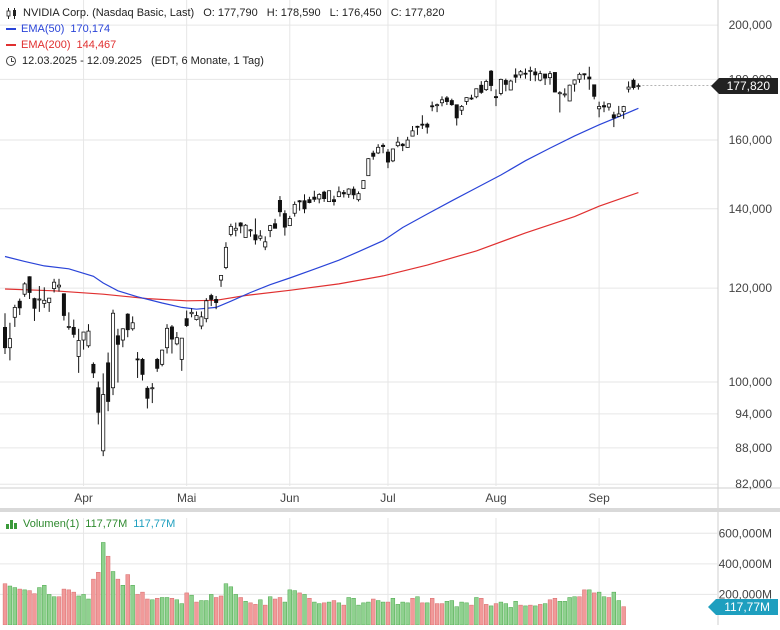 The width and height of the screenshot is (780, 630). What do you see at coordinates (11, 13) in the screenshot?
I see `candlestick-icon` at bounding box center [11, 13].